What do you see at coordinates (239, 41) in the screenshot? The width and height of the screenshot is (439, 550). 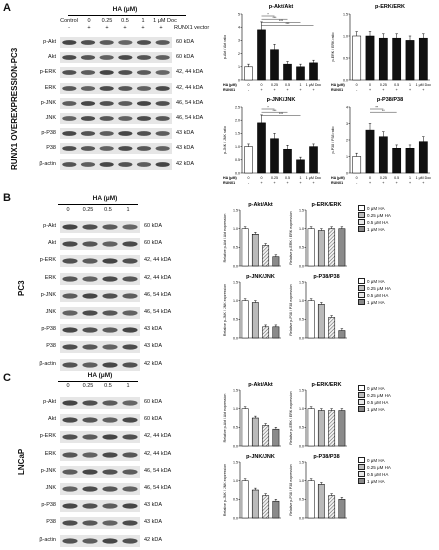 I see `y-tick-label: 3` at bounding box center [239, 41].